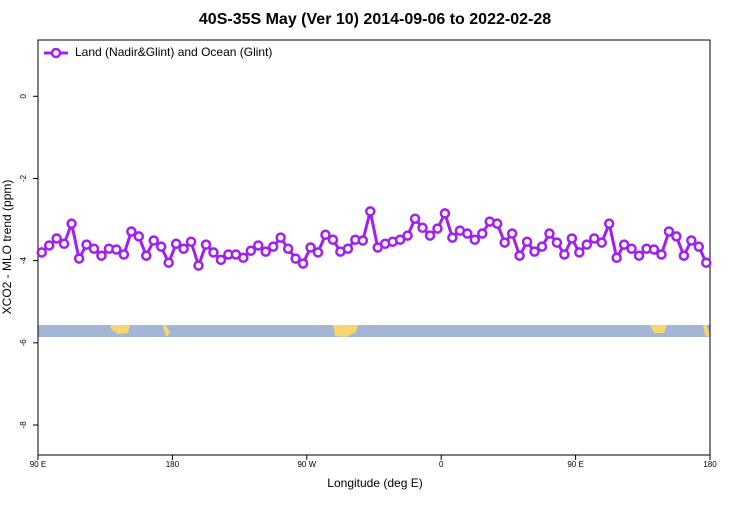 This screenshot has width=750, height=505. Describe the element at coordinates (23, 425) in the screenshot. I see `y-tick-label: -8` at that location.